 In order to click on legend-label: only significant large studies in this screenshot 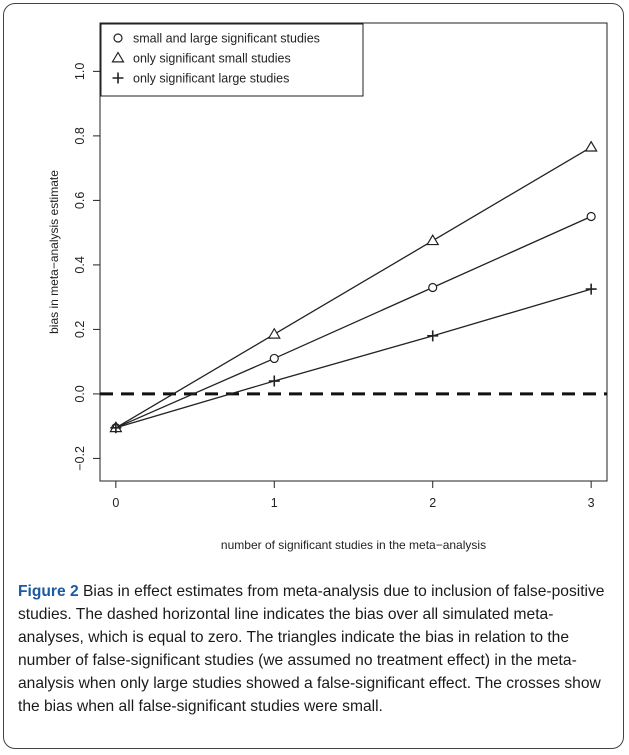, I will do `click(211, 79)`.